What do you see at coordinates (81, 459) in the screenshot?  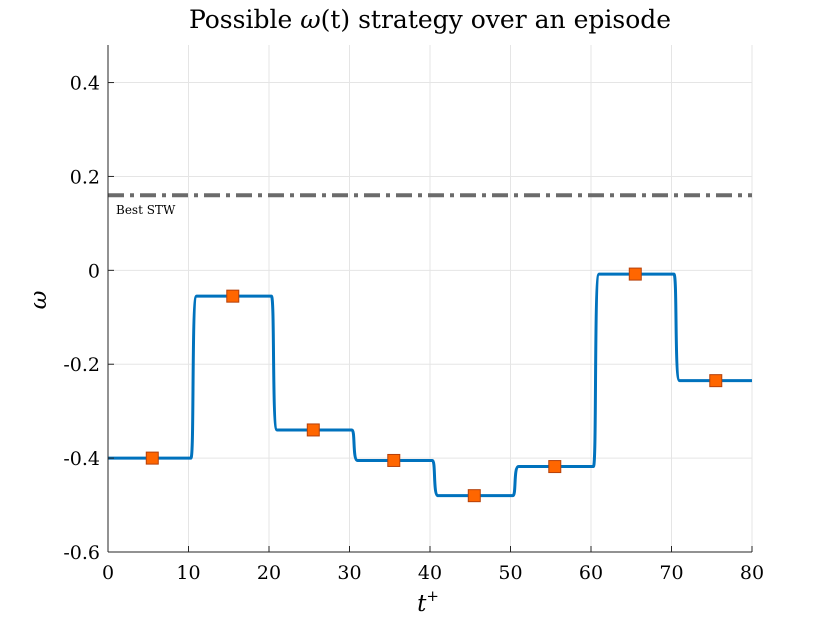 I see `y-tick-label: -0.4` at bounding box center [81, 459].